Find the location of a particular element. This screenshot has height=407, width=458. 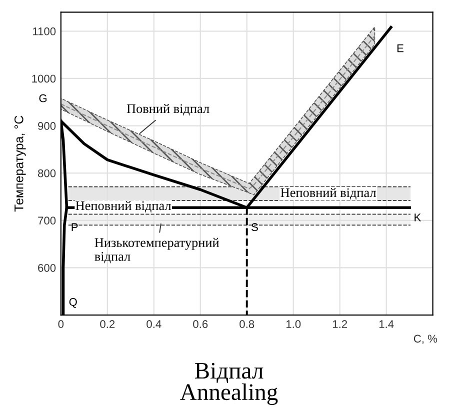

y-tick-label: 900 is located at coordinates (47, 126).